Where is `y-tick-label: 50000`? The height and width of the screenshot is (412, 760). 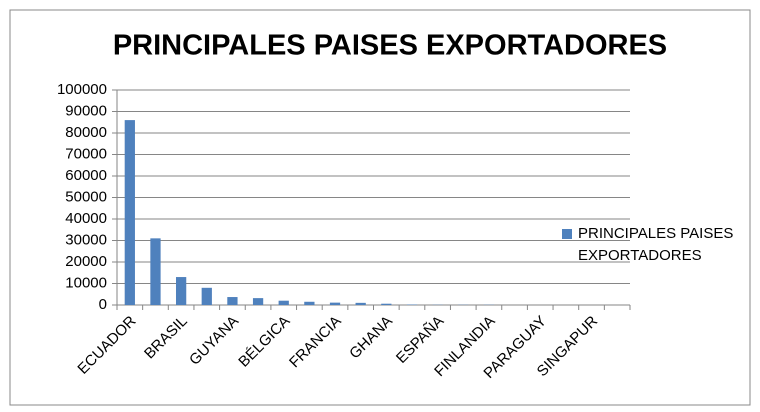 y-tick-label: 50000 is located at coordinates (86, 196).